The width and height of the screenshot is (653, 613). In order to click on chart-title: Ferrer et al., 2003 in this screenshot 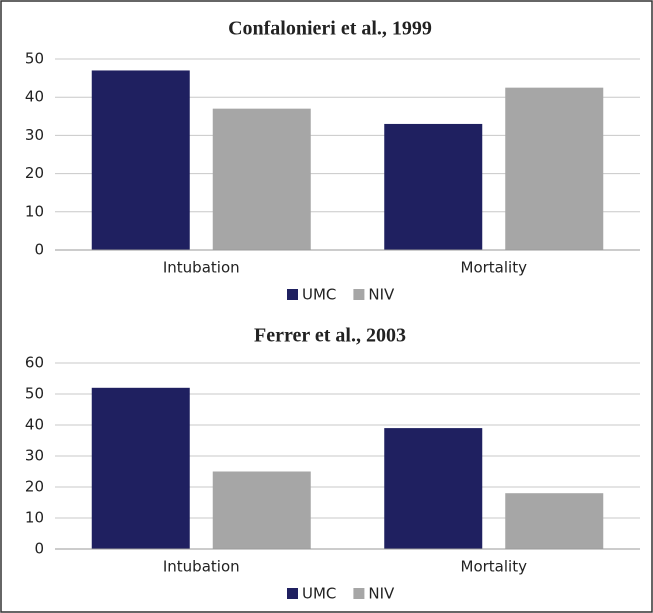, I will do `click(330, 336)`.